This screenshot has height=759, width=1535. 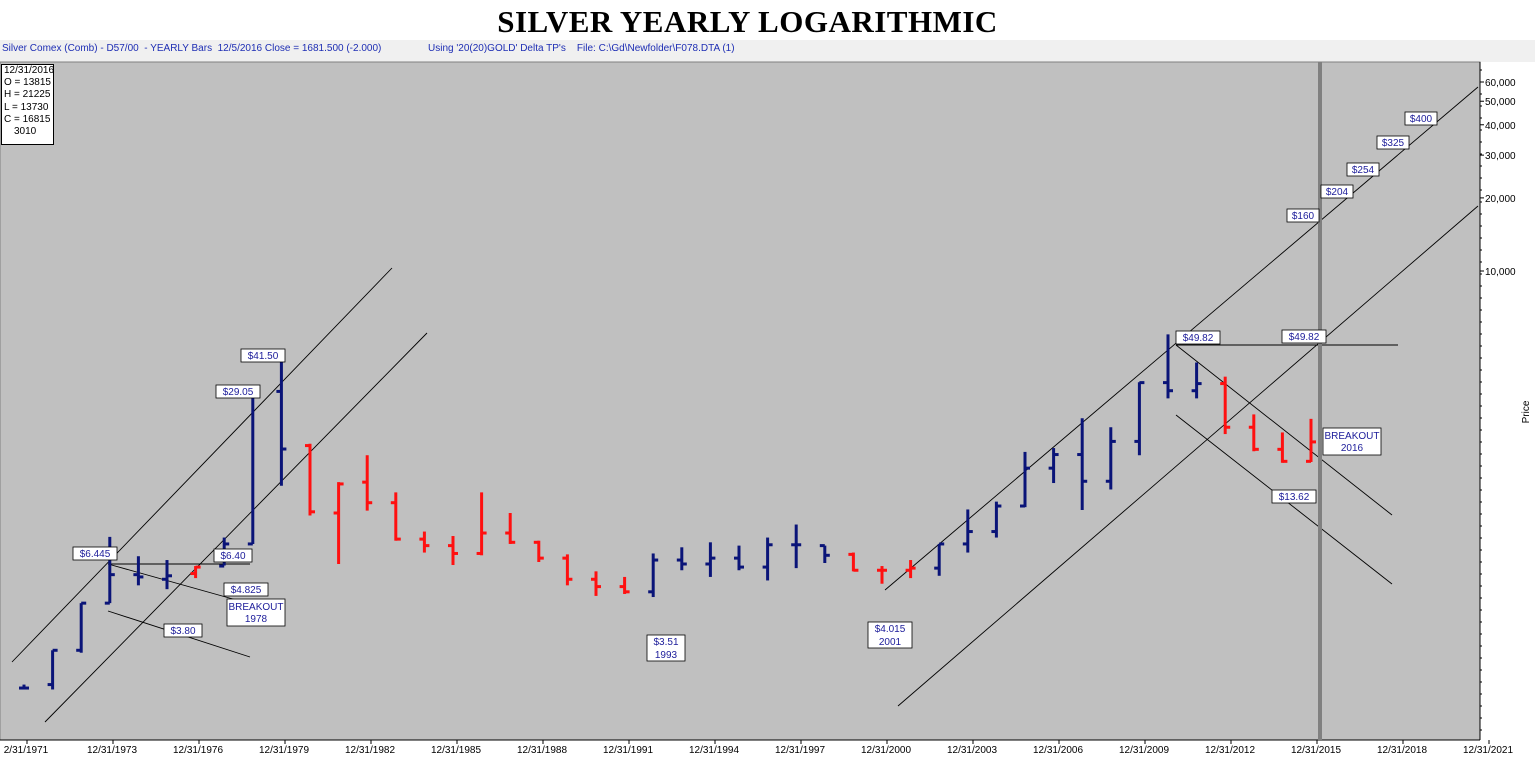 What do you see at coordinates (198, 750) in the screenshot?
I see `x-tick-label: 12/31/1976` at bounding box center [198, 750].